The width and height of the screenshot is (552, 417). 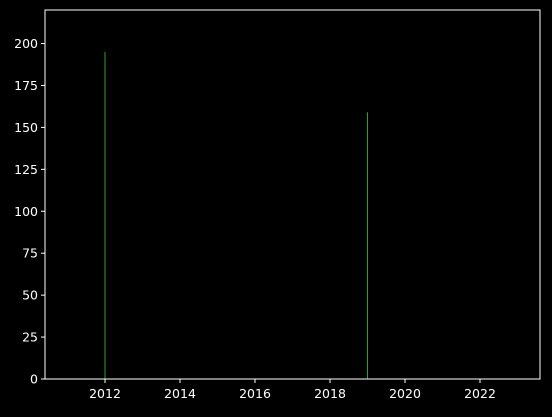 What do you see at coordinates (405, 393) in the screenshot?
I see `x-tick-label: 2020` at bounding box center [405, 393].